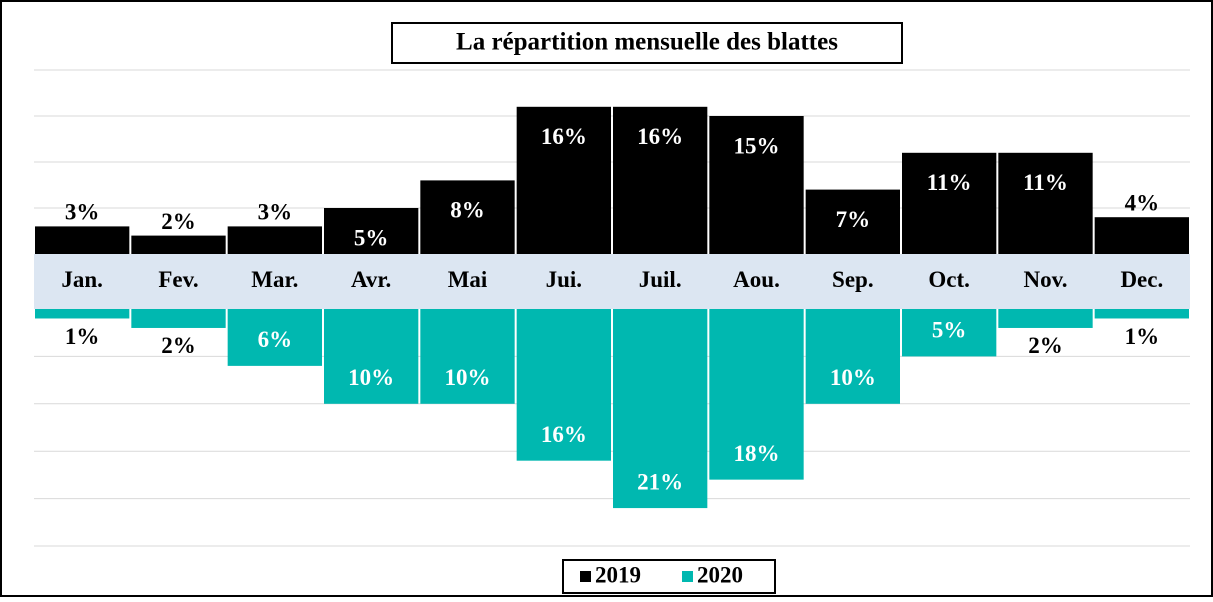 The width and height of the screenshot is (1213, 602). What do you see at coordinates (274, 279) in the screenshot?
I see `x-tick-label: Mar.` at bounding box center [274, 279].